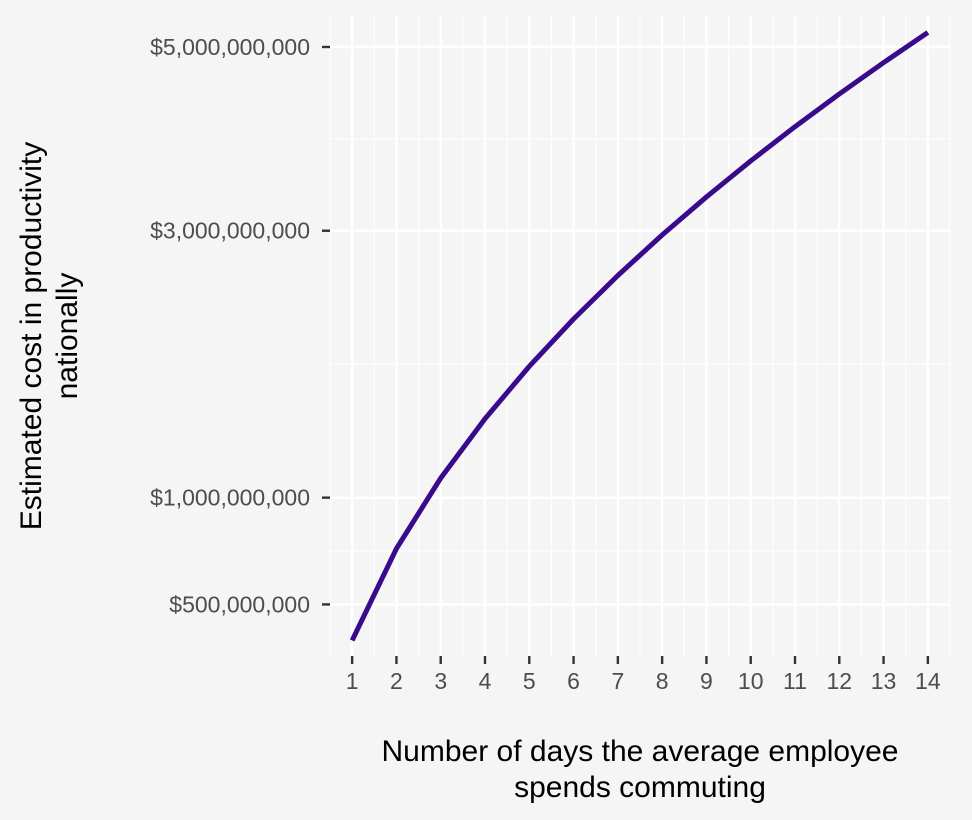  Describe the element at coordinates (573, 681) in the screenshot. I see `x-tick-label: 6` at that location.